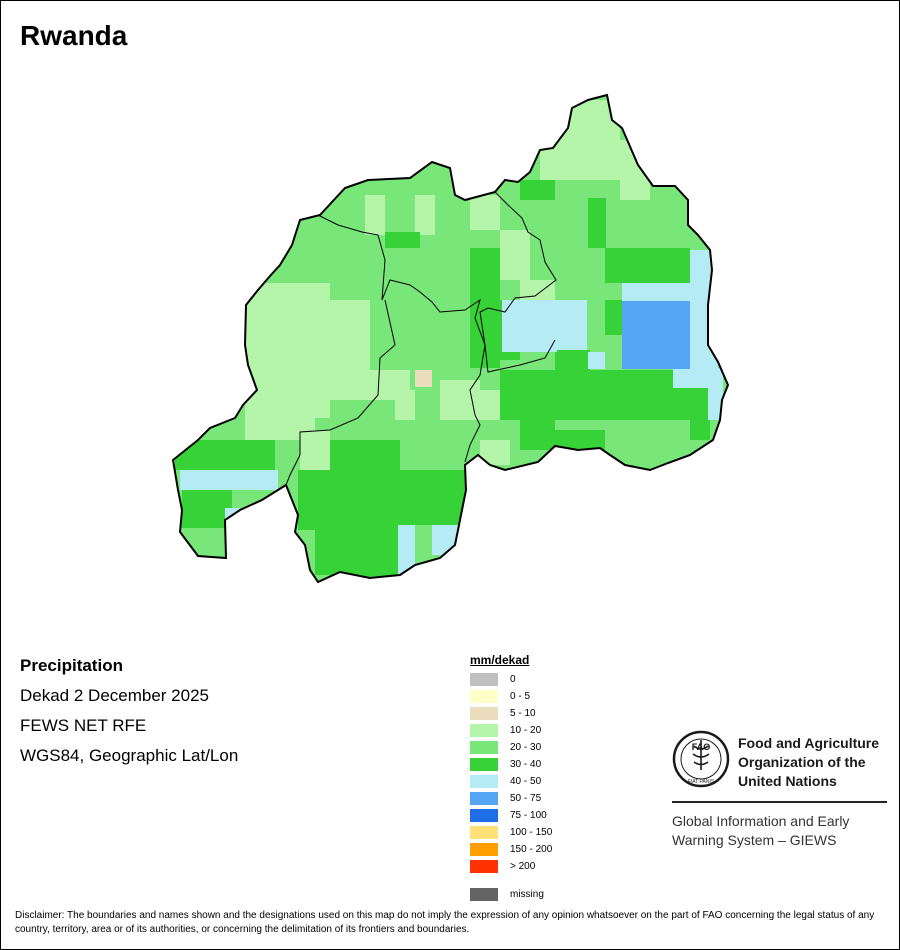 The height and width of the screenshot is (950, 900). Describe the element at coordinates (701, 759) in the screenshot. I see `fao-logo-icon: FAO FIAT PANIS` at that location.